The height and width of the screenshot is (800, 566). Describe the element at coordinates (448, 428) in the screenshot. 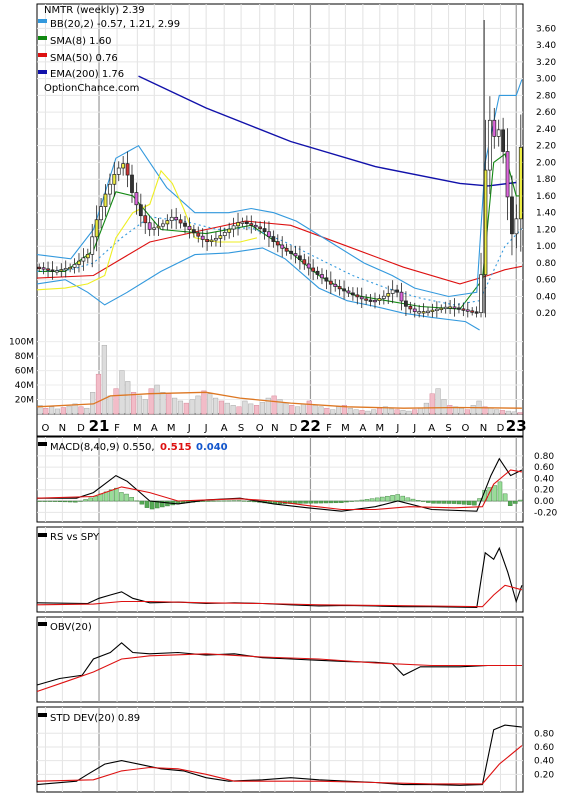

I see `x-tick-label: S` at that location.